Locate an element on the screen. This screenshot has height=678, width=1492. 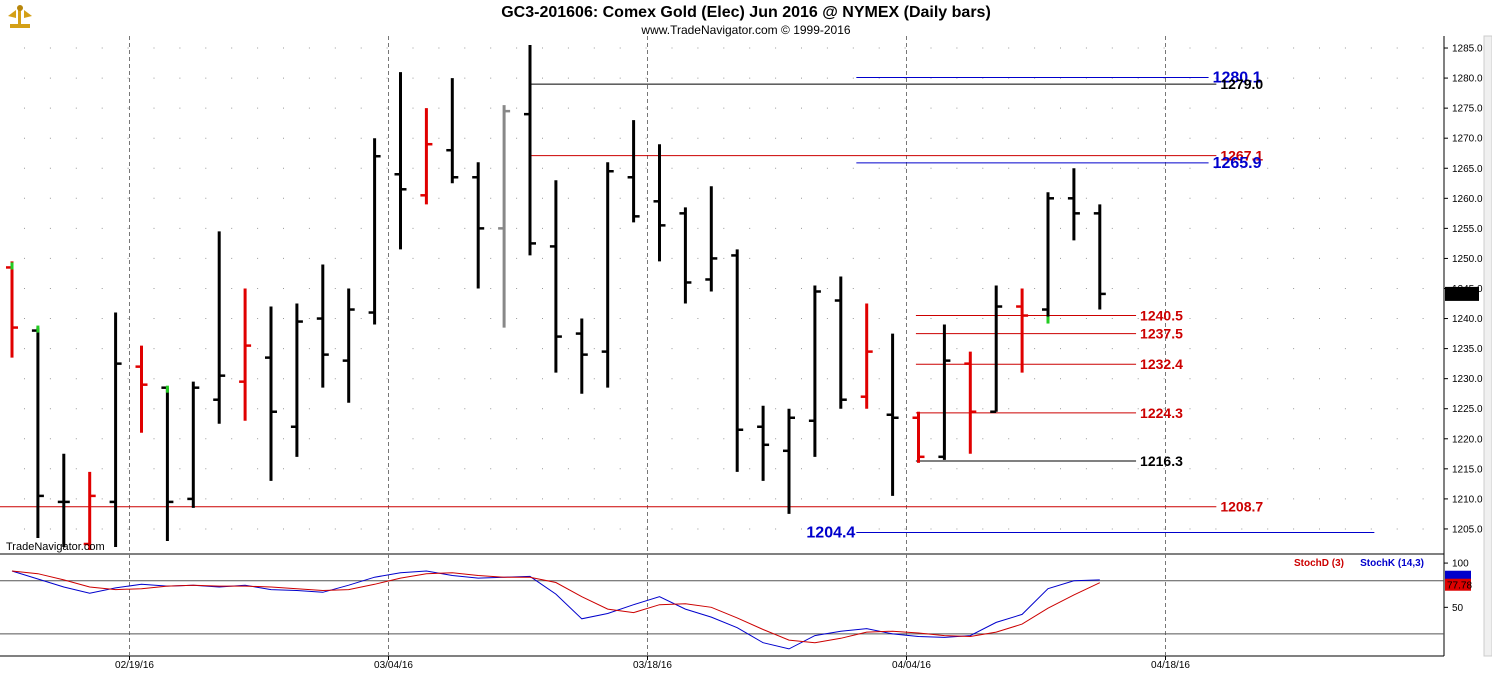
level-label: 1267.1 is located at coordinates (1241, 156).